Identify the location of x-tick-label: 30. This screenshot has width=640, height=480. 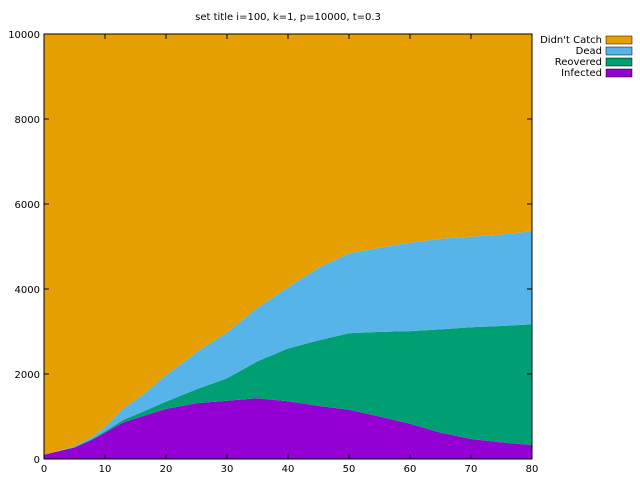
(227, 469).